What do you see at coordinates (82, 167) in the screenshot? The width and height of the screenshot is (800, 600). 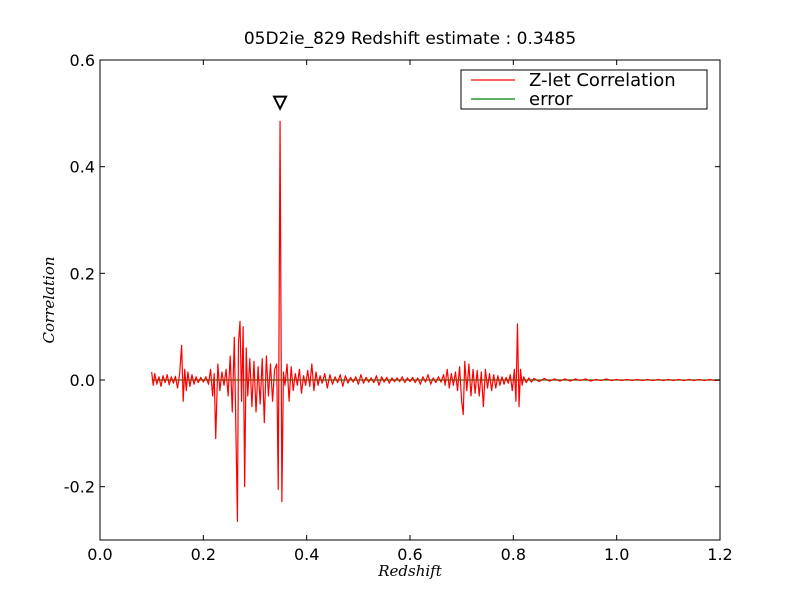 I see `y-tick-label: 0.4` at bounding box center [82, 167].